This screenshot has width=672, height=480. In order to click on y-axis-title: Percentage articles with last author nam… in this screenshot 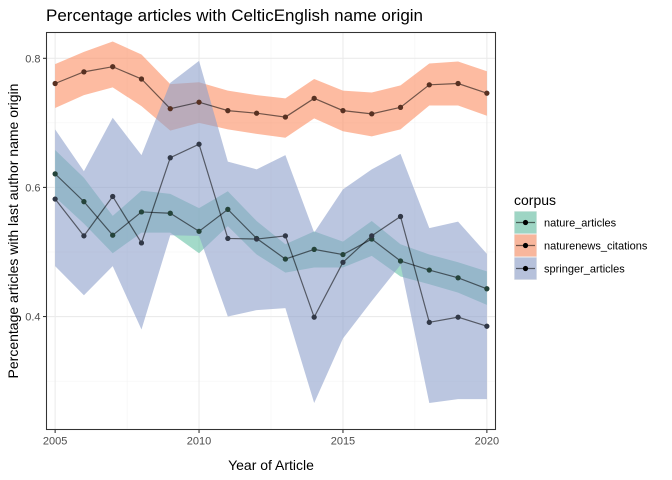, I will do `click(13, 231)`.